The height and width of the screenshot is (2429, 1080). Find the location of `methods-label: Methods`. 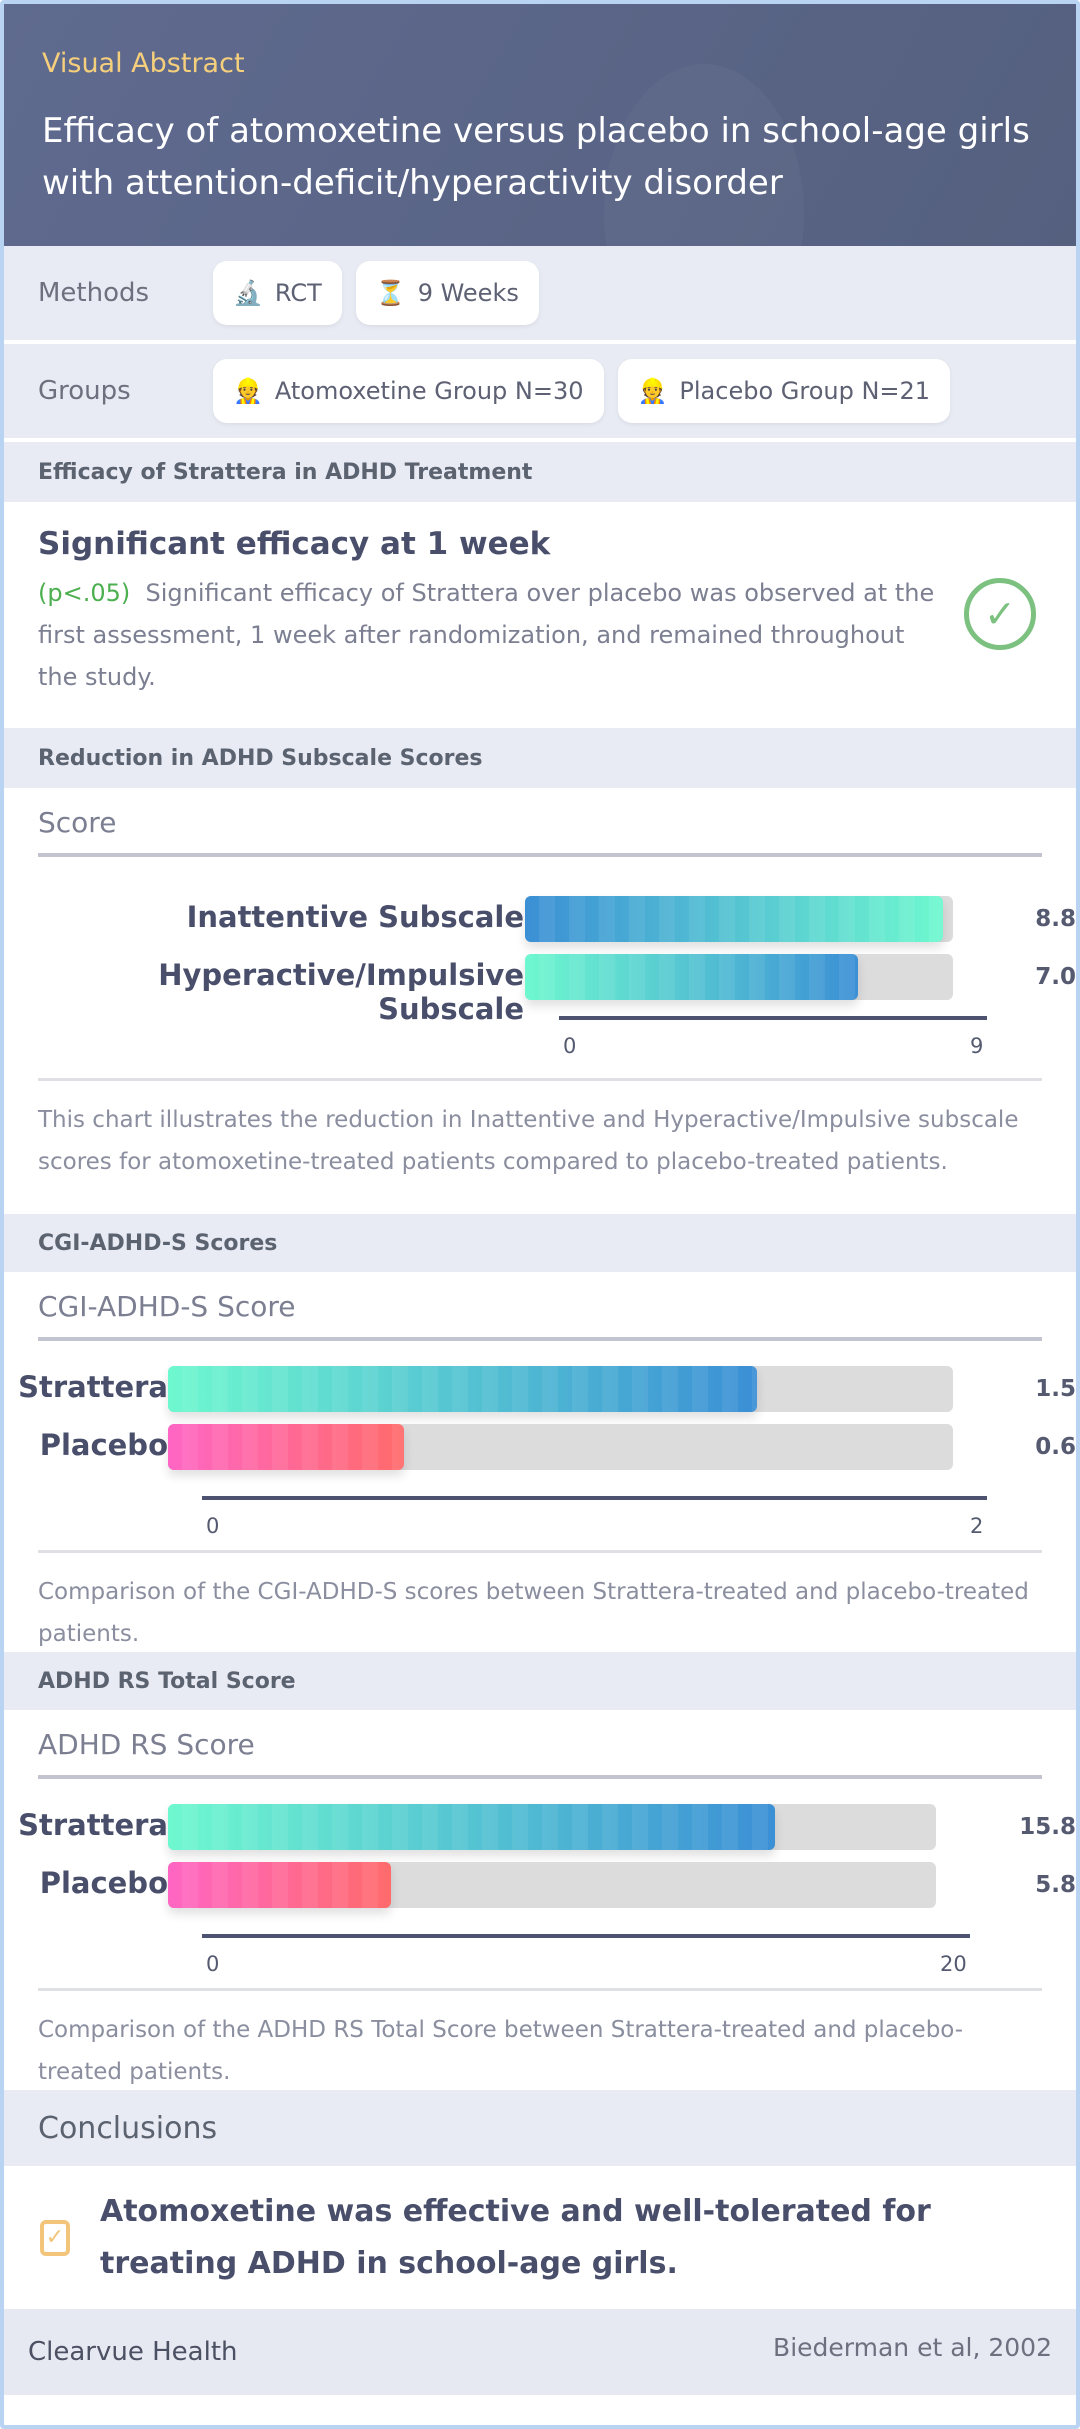

methods-label: Methods is located at coordinates (94, 293).